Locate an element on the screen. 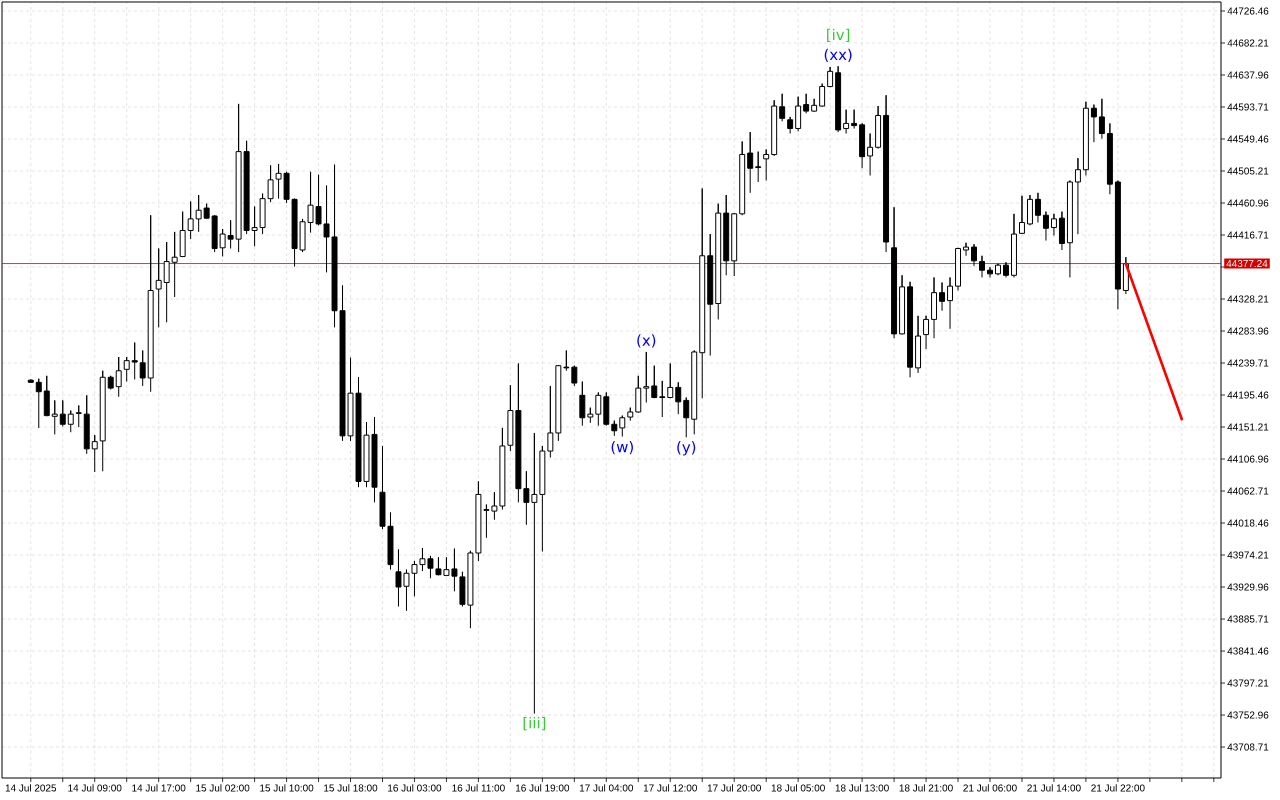 The image size is (1280, 800). y-tick-label: 43841.46 is located at coordinates (1248, 651).